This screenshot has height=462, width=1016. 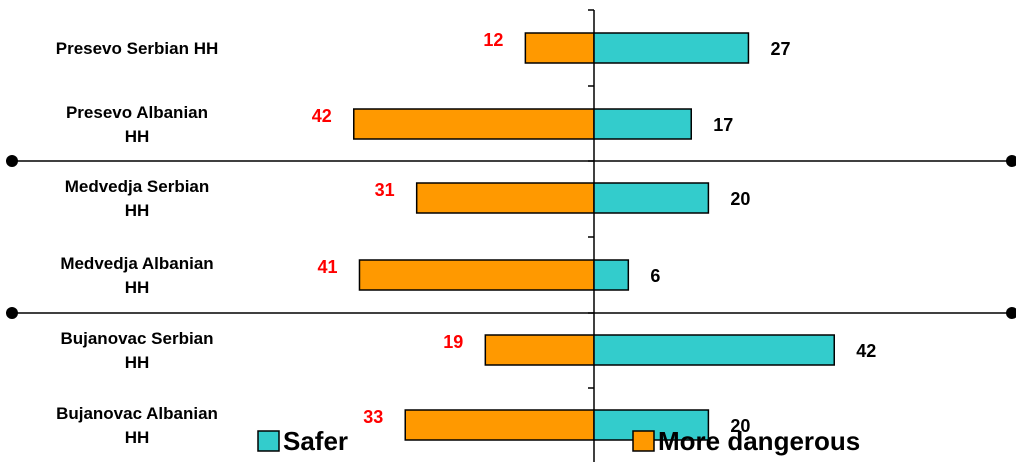 What do you see at coordinates (655, 276) in the screenshot?
I see `value-label-safer: 6` at bounding box center [655, 276].